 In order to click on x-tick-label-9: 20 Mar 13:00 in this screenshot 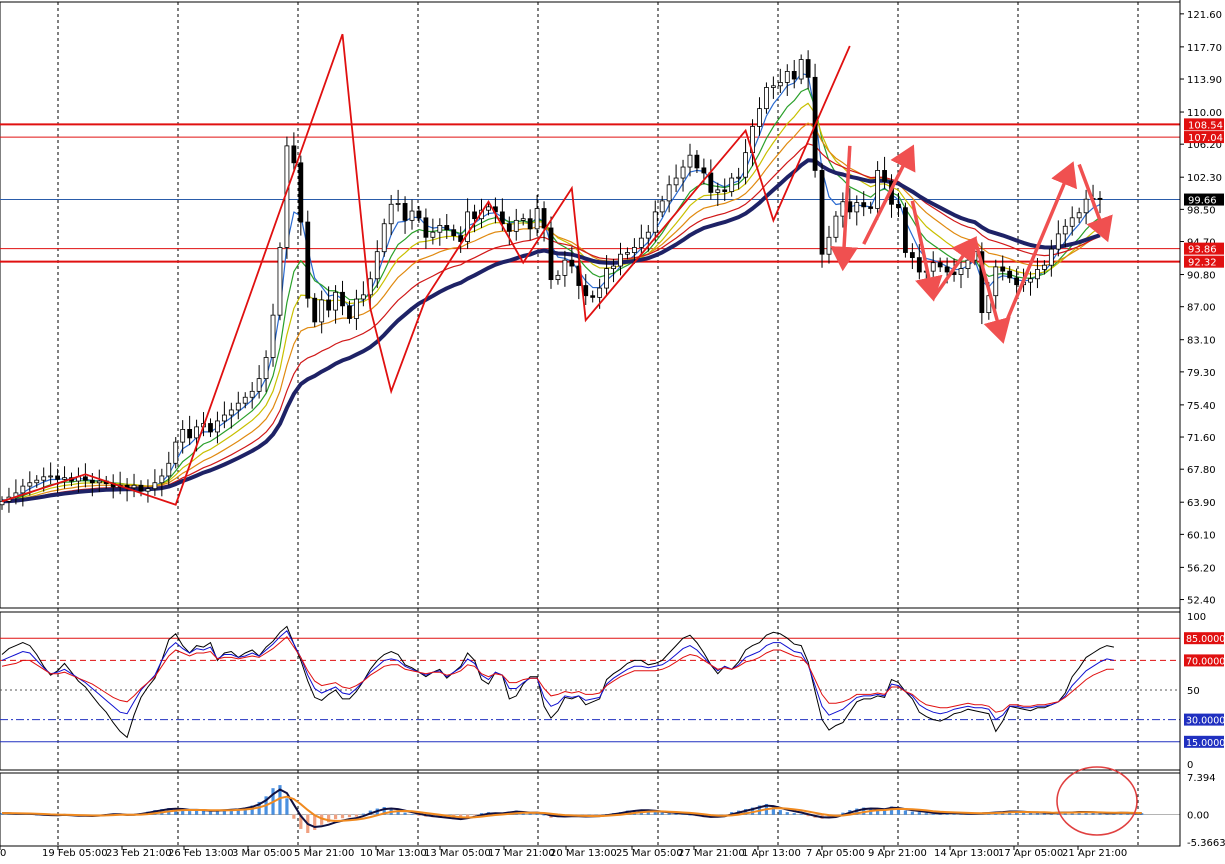, I will do `click(583, 853)`.